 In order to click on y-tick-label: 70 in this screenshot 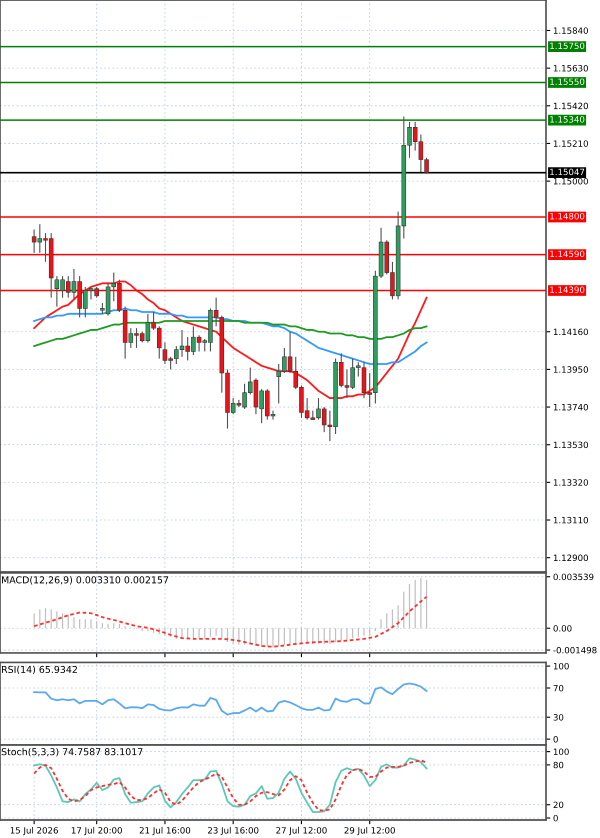, I will do `click(559, 688)`.